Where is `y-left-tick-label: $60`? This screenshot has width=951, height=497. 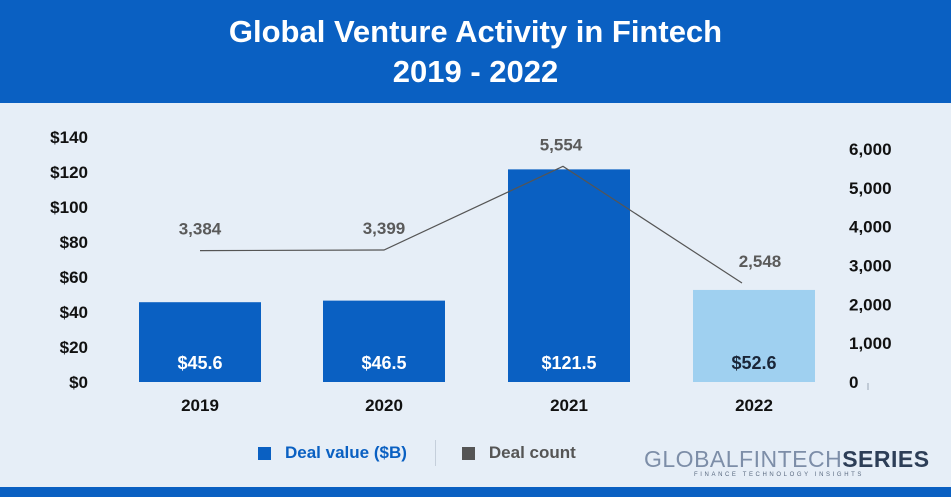 y-left-tick-label: $60 is located at coordinates (74, 277).